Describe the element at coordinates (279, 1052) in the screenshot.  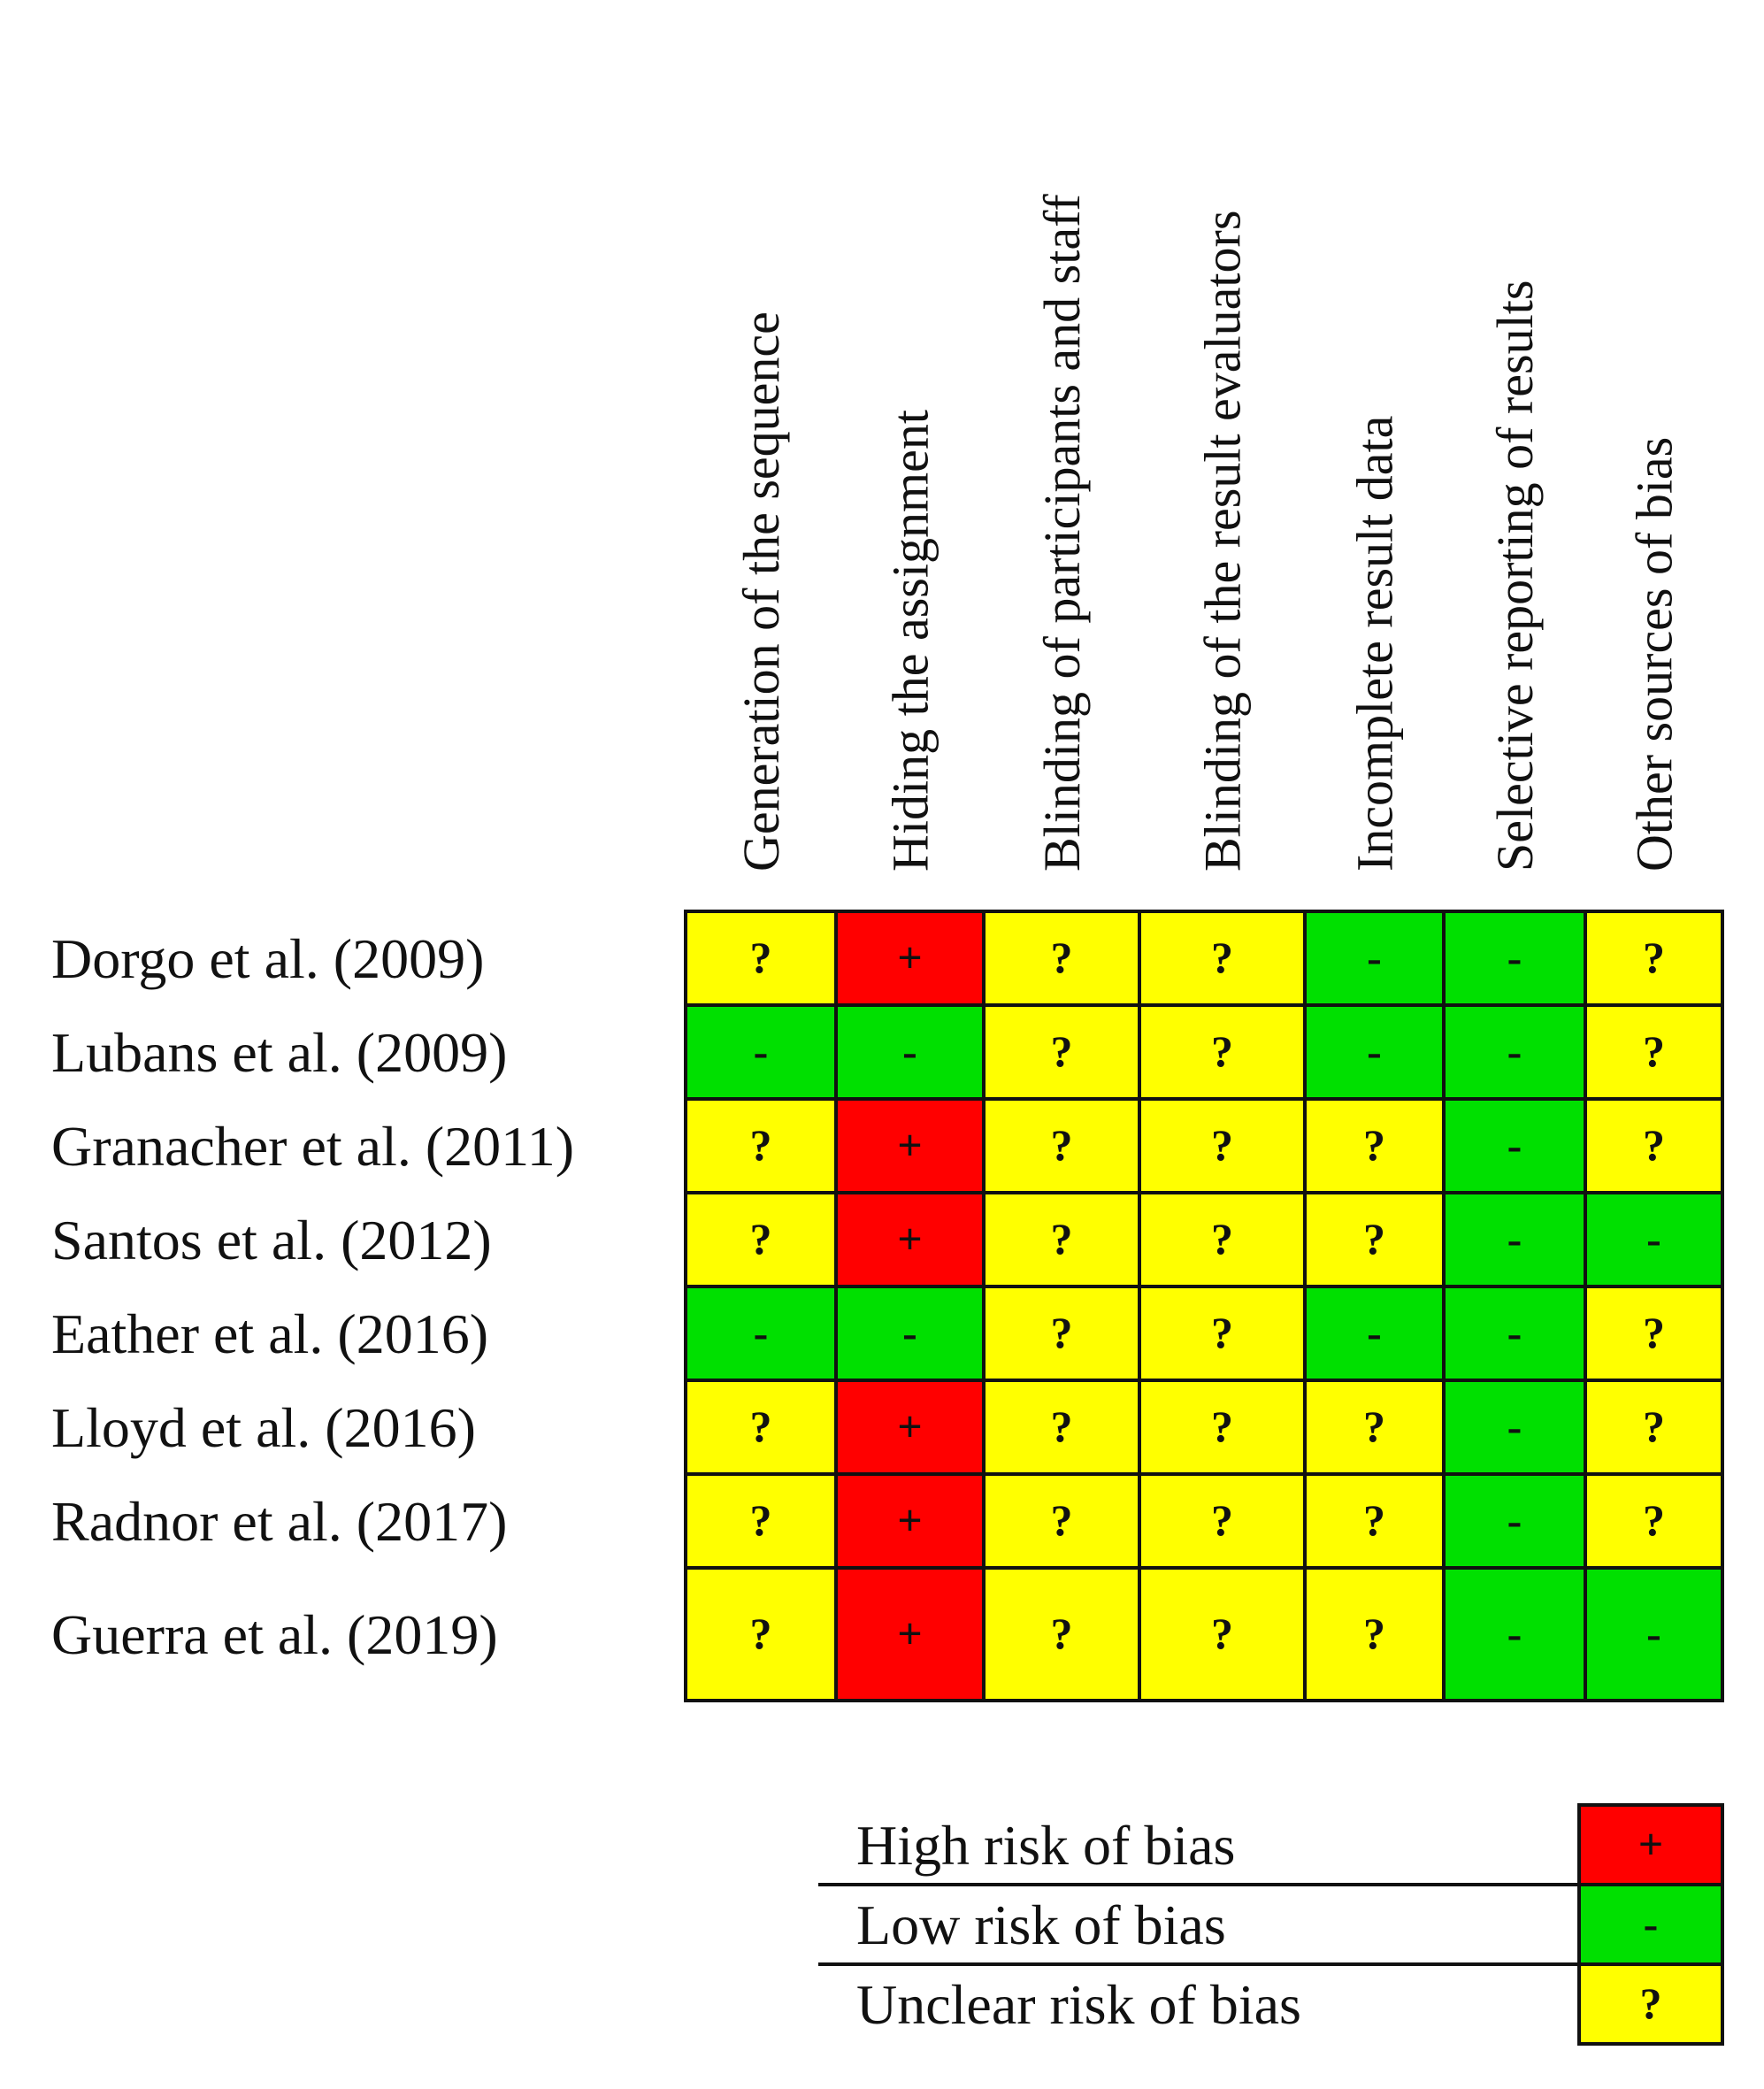
I see `row-label: Lubans et al. (2009)` at that location.